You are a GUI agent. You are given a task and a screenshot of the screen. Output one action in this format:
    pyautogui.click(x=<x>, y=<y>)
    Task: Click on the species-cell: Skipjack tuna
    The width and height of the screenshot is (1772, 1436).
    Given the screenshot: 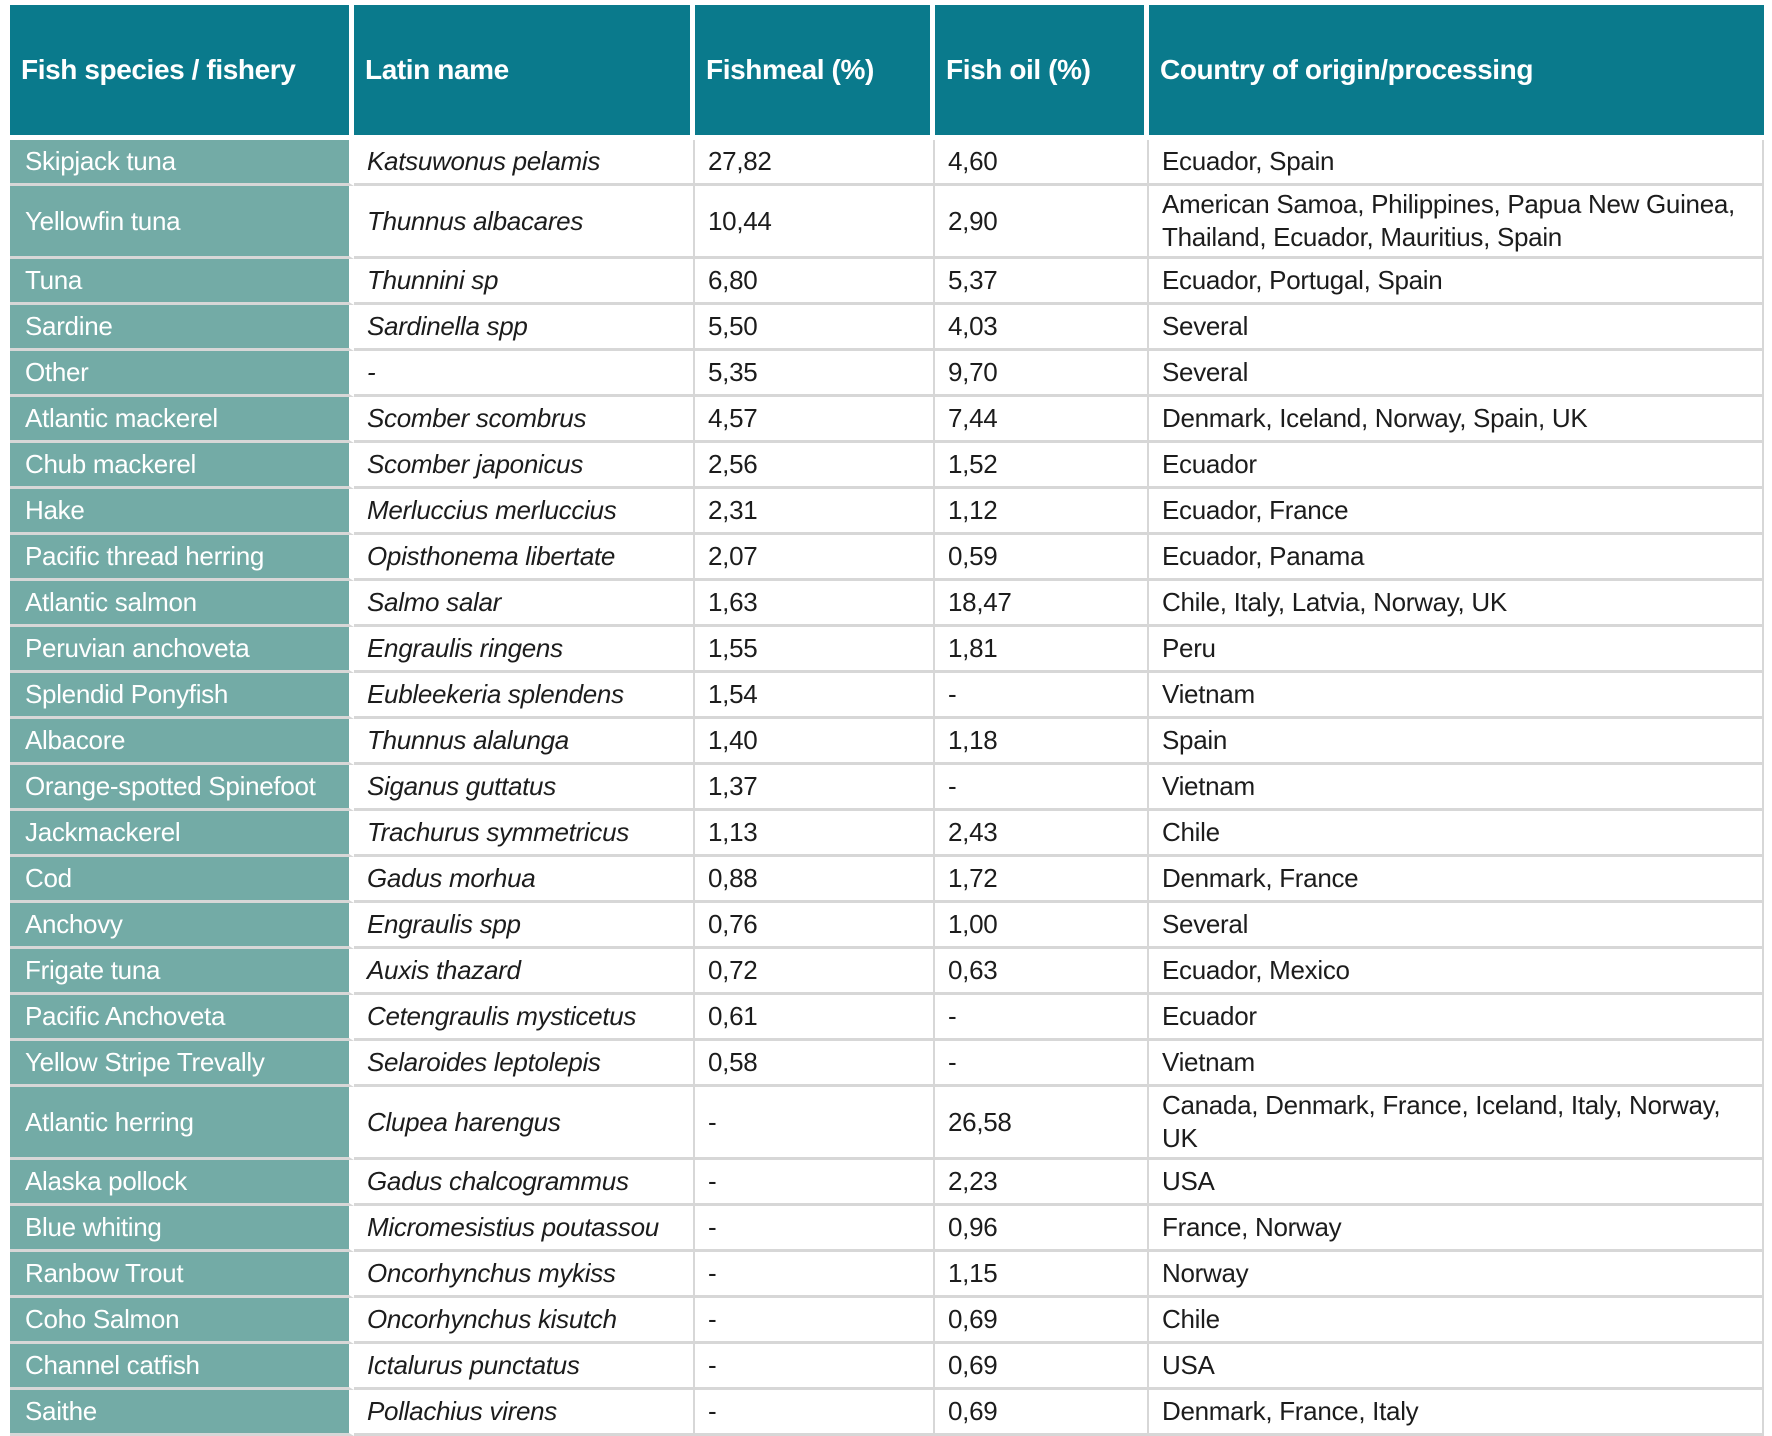 What is the action you would take?
    pyautogui.click(x=182, y=163)
    